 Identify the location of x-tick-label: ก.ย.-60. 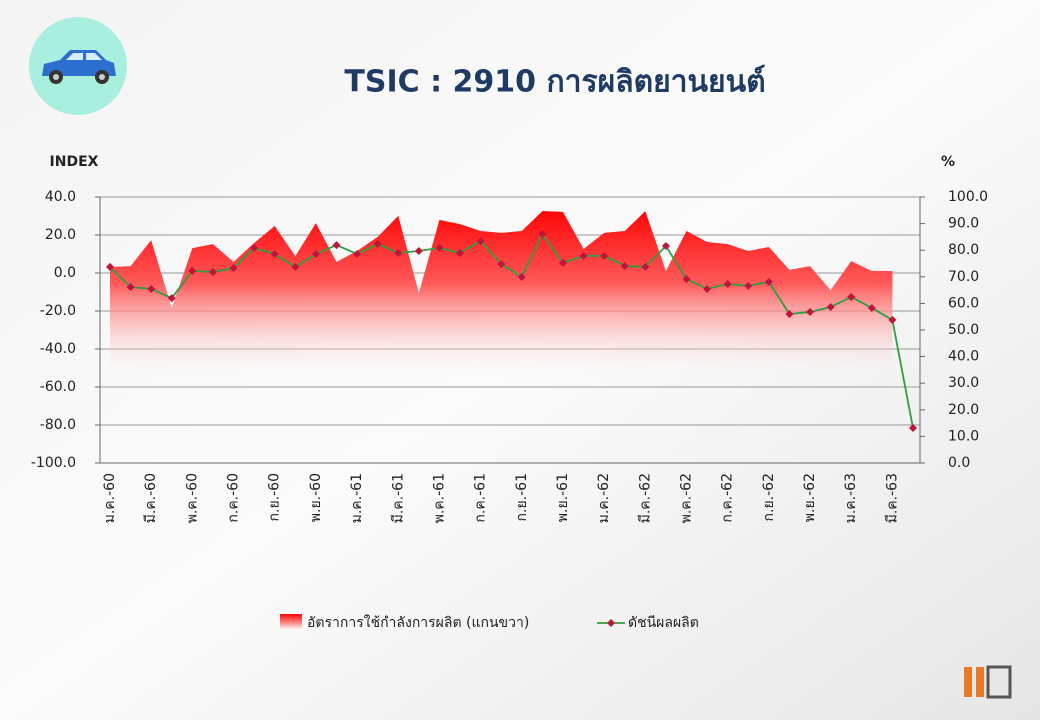
(275, 497).